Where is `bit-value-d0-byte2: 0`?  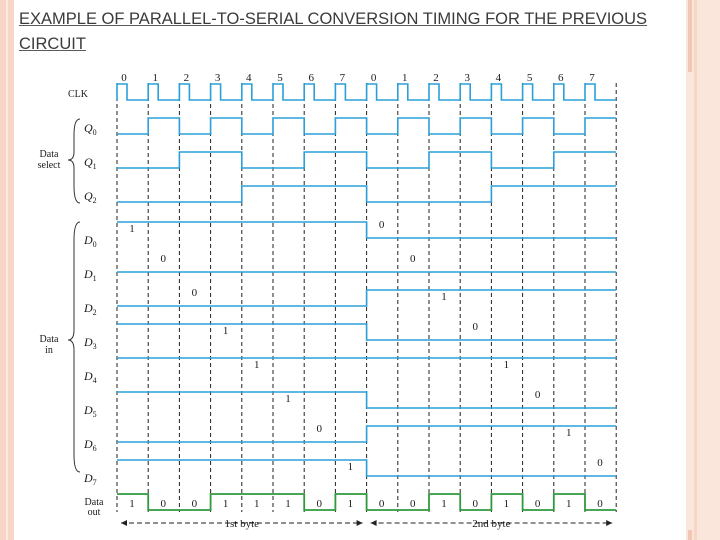 bit-value-d0-byte2: 0 is located at coordinates (382, 225).